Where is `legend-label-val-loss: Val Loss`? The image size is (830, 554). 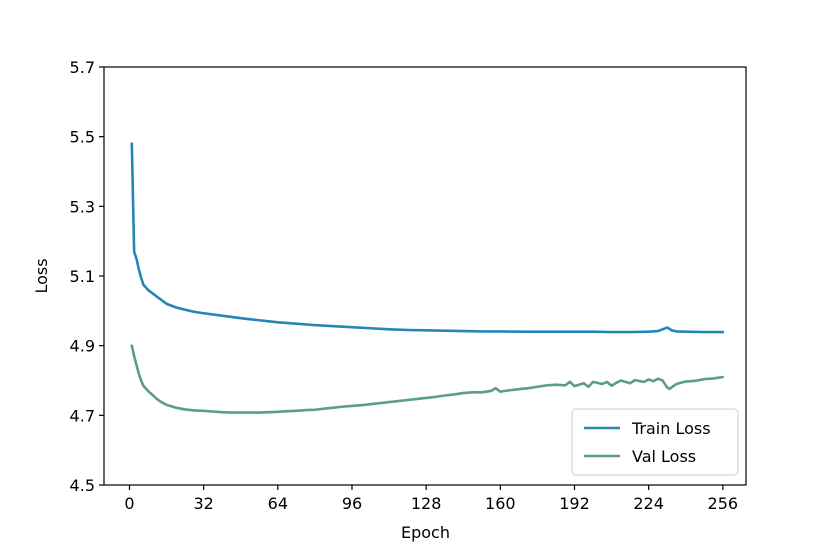 legend-label-val-loss: Val Loss is located at coordinates (664, 456).